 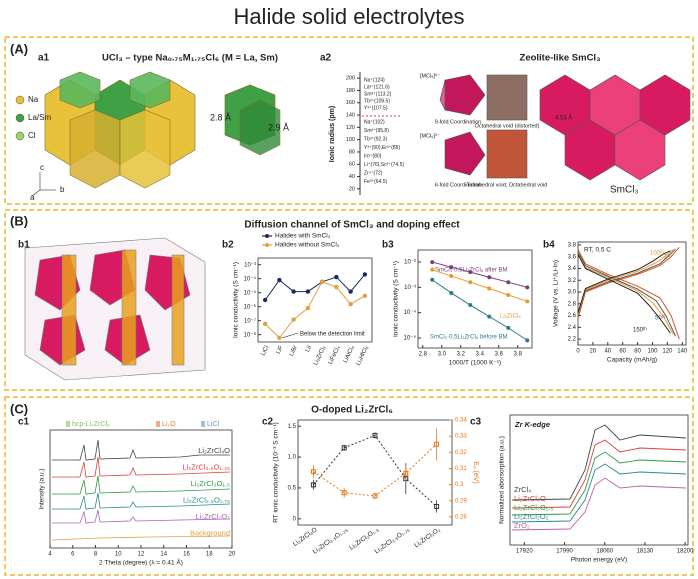 I want to click on subpanel-label: c1, so click(x=24, y=422).